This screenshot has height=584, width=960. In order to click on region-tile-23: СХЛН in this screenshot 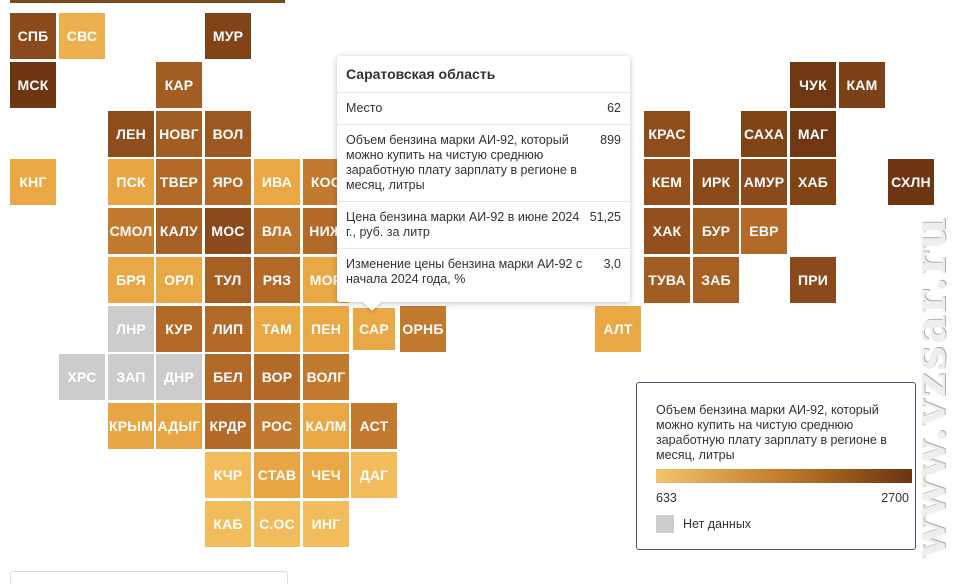, I will do `click(911, 182)`.